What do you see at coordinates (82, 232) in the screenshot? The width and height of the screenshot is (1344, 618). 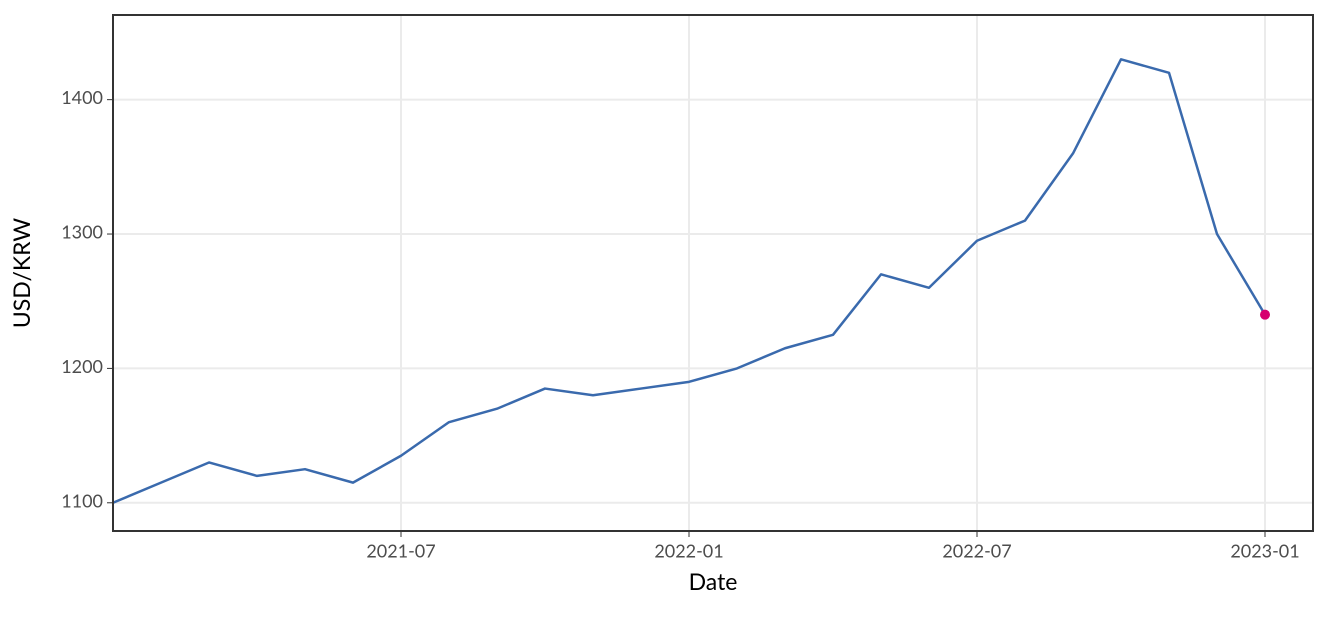 I see `y-tick-label: 1300` at bounding box center [82, 232].